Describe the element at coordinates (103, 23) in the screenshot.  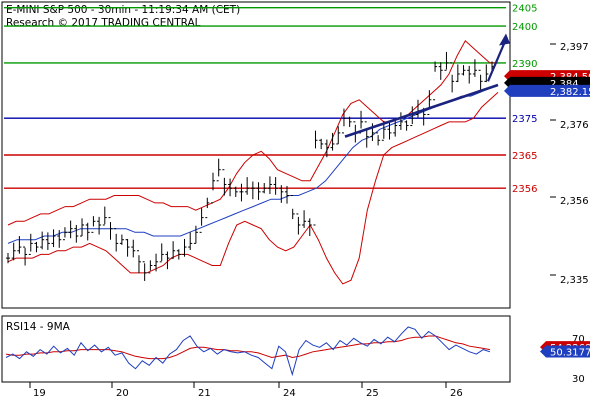
I see `chart-subtitle: Research © 2017 TRADING CENTRAL` at that location.